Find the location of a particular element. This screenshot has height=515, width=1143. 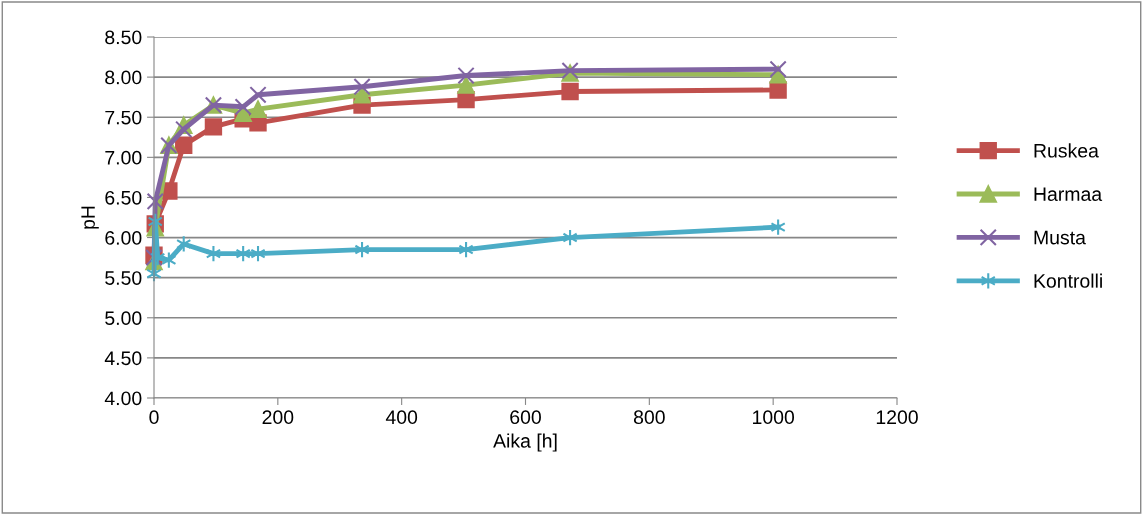

y-tick-label: 5.00 is located at coordinates (123, 318).